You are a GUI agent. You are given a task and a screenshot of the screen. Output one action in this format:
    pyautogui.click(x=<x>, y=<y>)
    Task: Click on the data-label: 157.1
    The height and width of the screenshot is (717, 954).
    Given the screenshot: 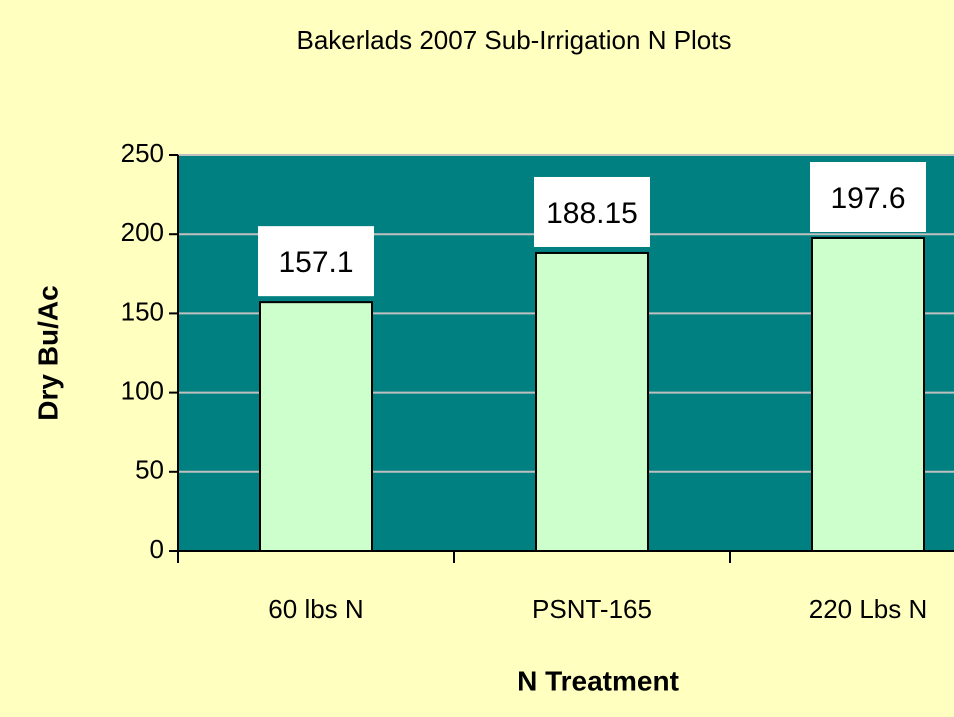 What is the action you would take?
    pyautogui.click(x=315, y=262)
    